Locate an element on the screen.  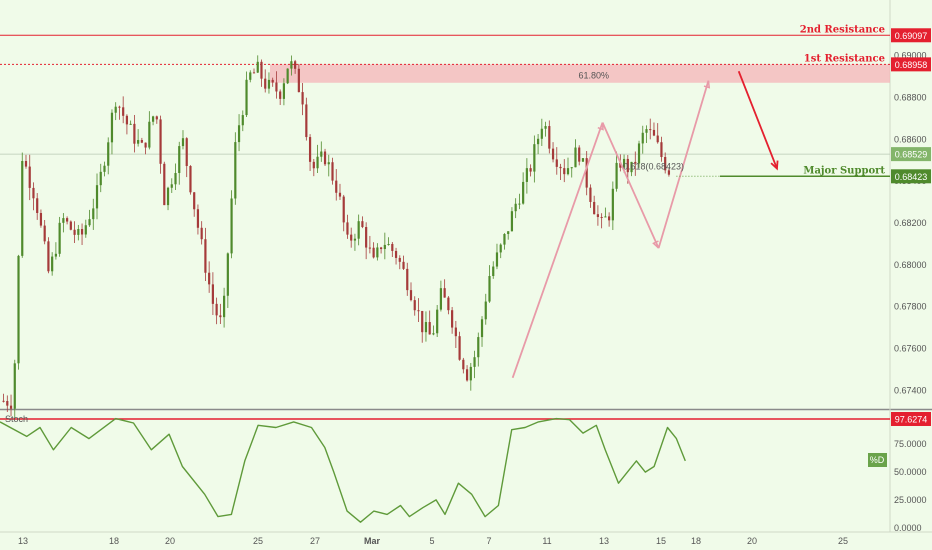
stoch-tick-label: 75.0000 is located at coordinates (910, 444).